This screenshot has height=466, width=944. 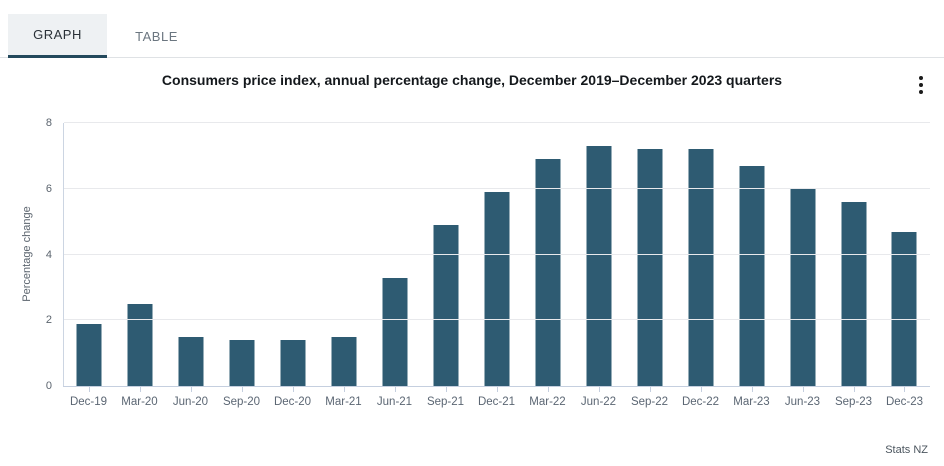 I want to click on y-tick-label-6: 6, so click(x=48, y=188).